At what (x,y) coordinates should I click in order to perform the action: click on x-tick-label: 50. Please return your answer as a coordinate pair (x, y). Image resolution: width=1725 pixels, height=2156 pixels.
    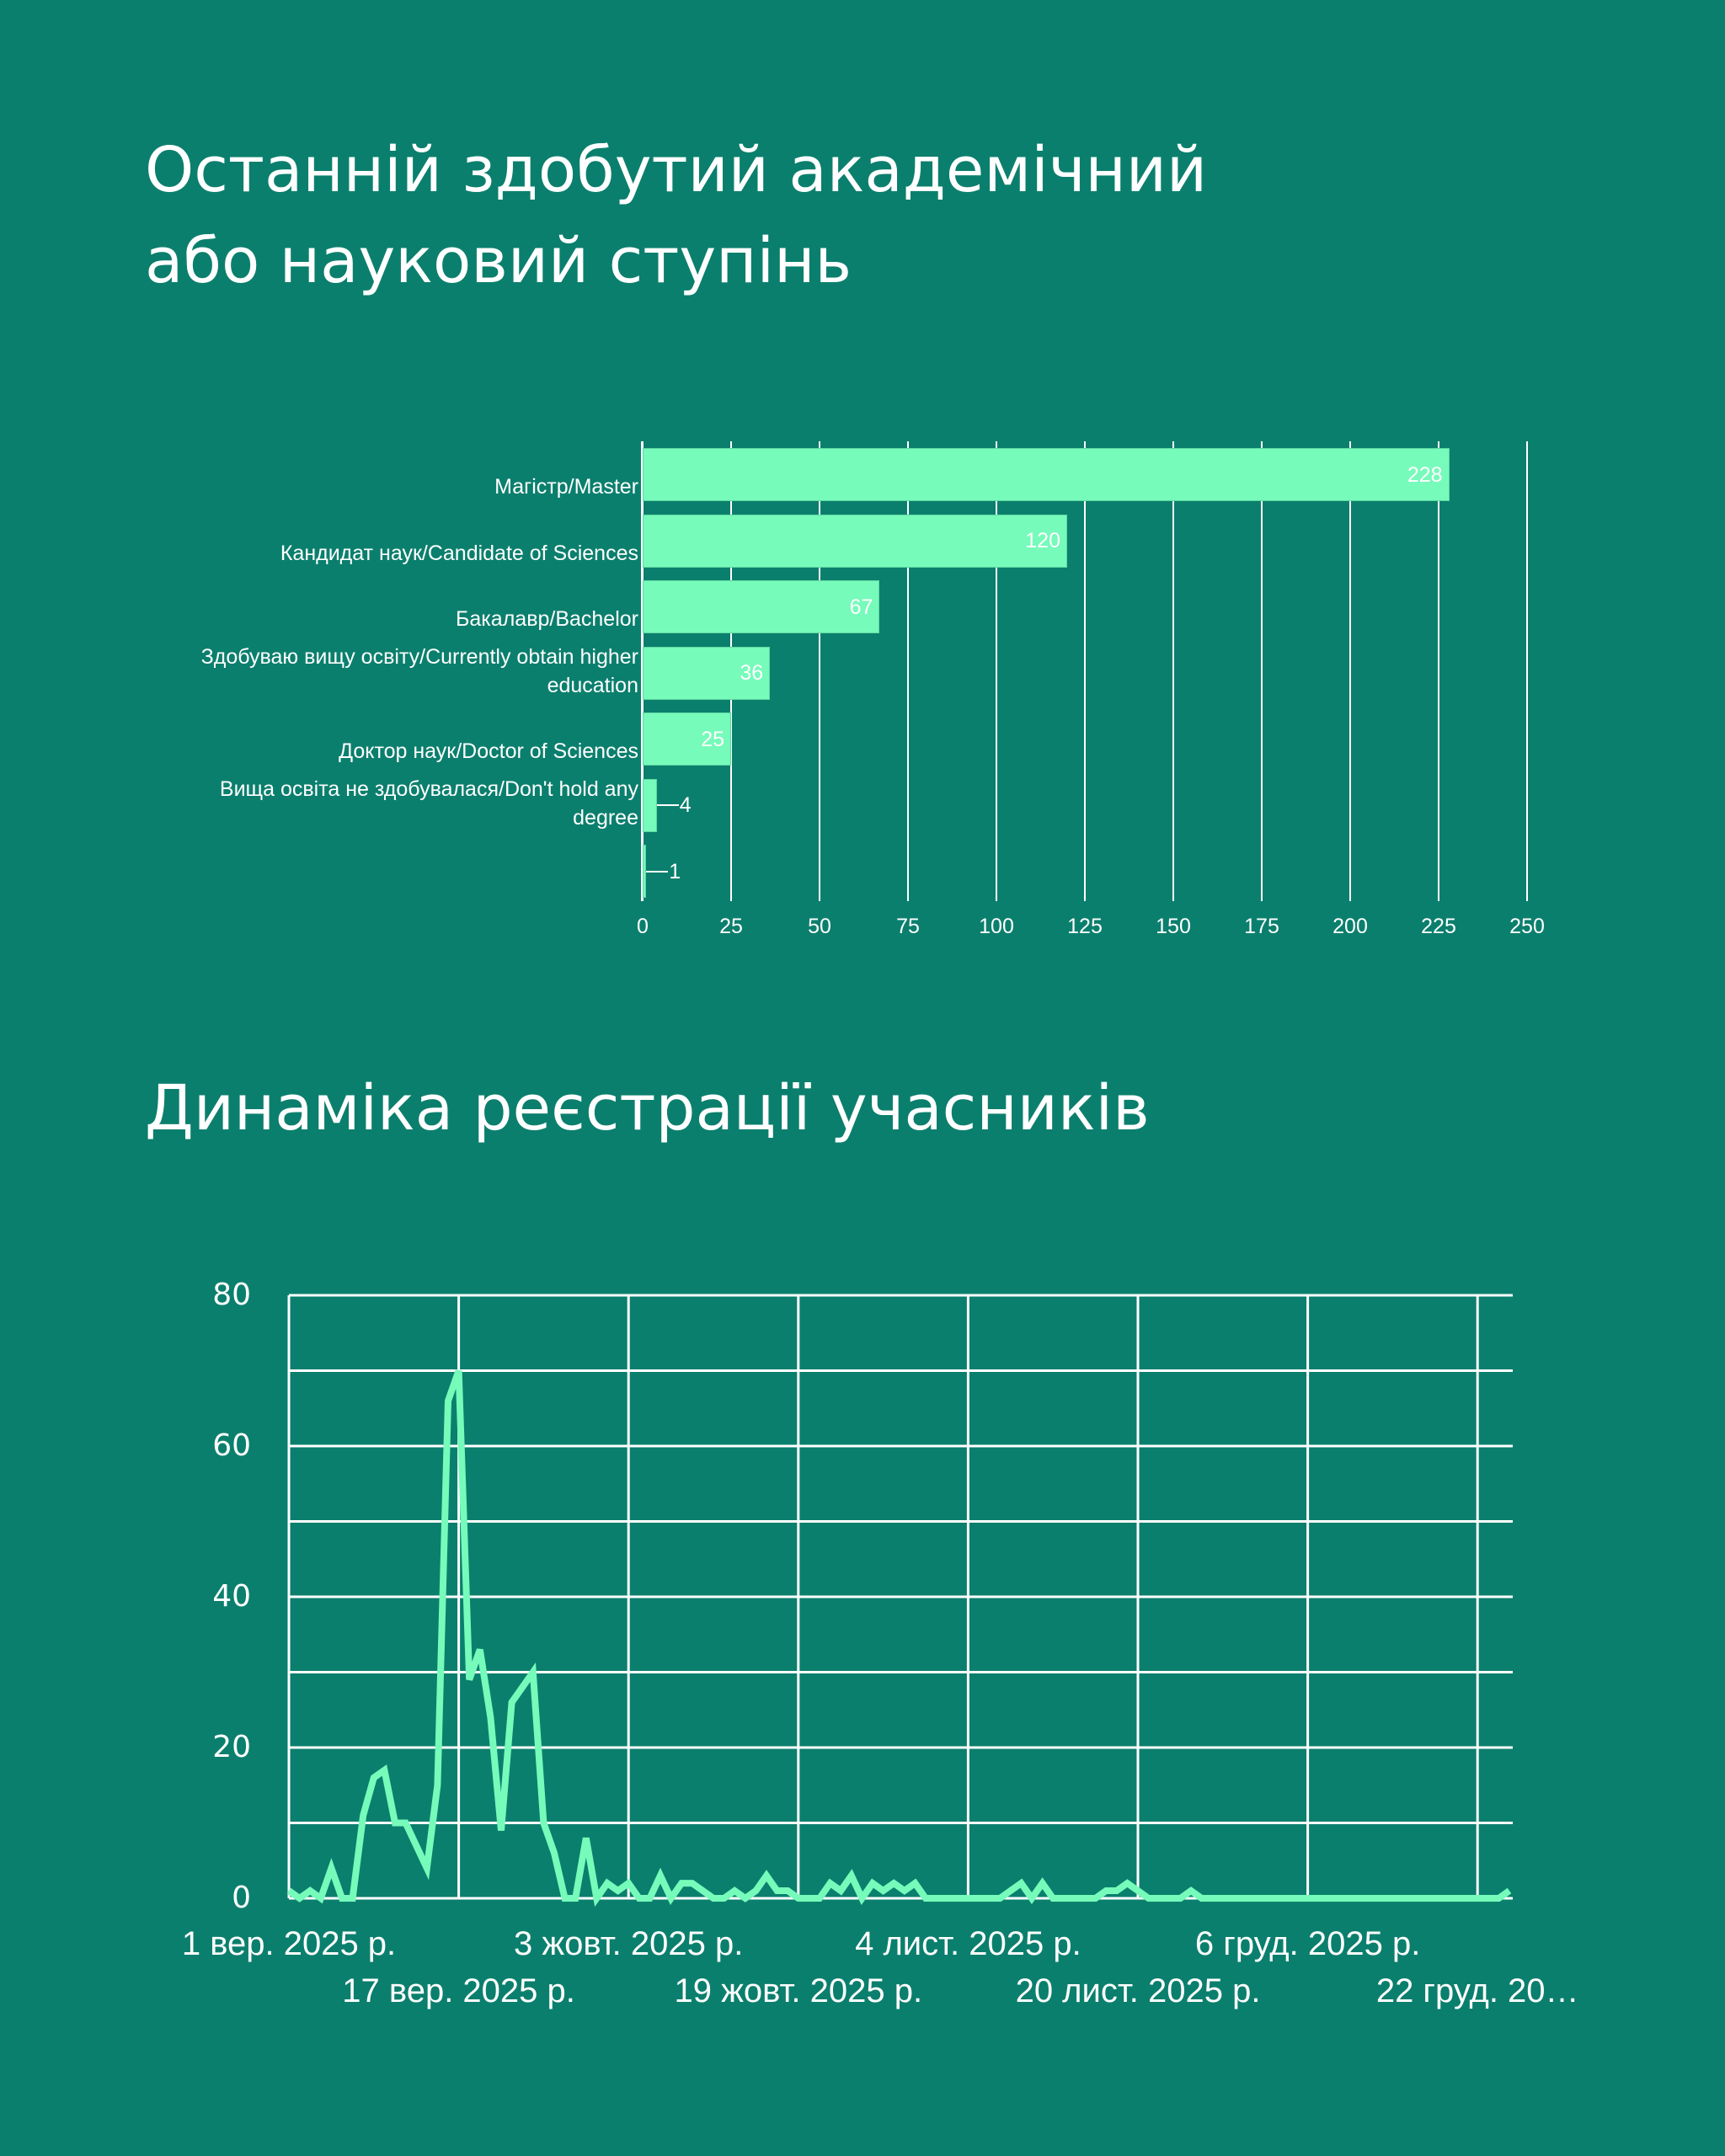
    Looking at the image, I should click on (819, 927).